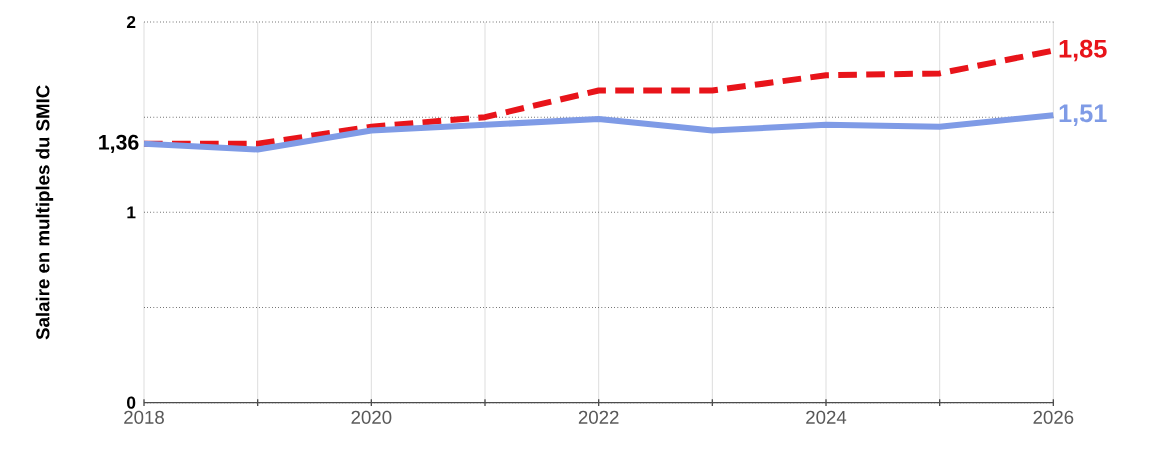 This screenshot has height=450, width=1153. What do you see at coordinates (131, 402) in the screenshot?
I see `y-tick-label: 0` at bounding box center [131, 402].